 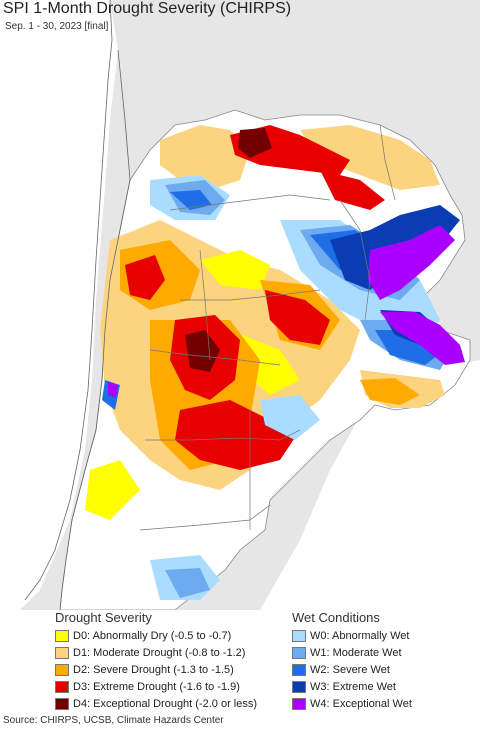 I want to click on legend-label: D0: Abnormally Dry (-0.5 to -0.7), so click(x=152, y=635).